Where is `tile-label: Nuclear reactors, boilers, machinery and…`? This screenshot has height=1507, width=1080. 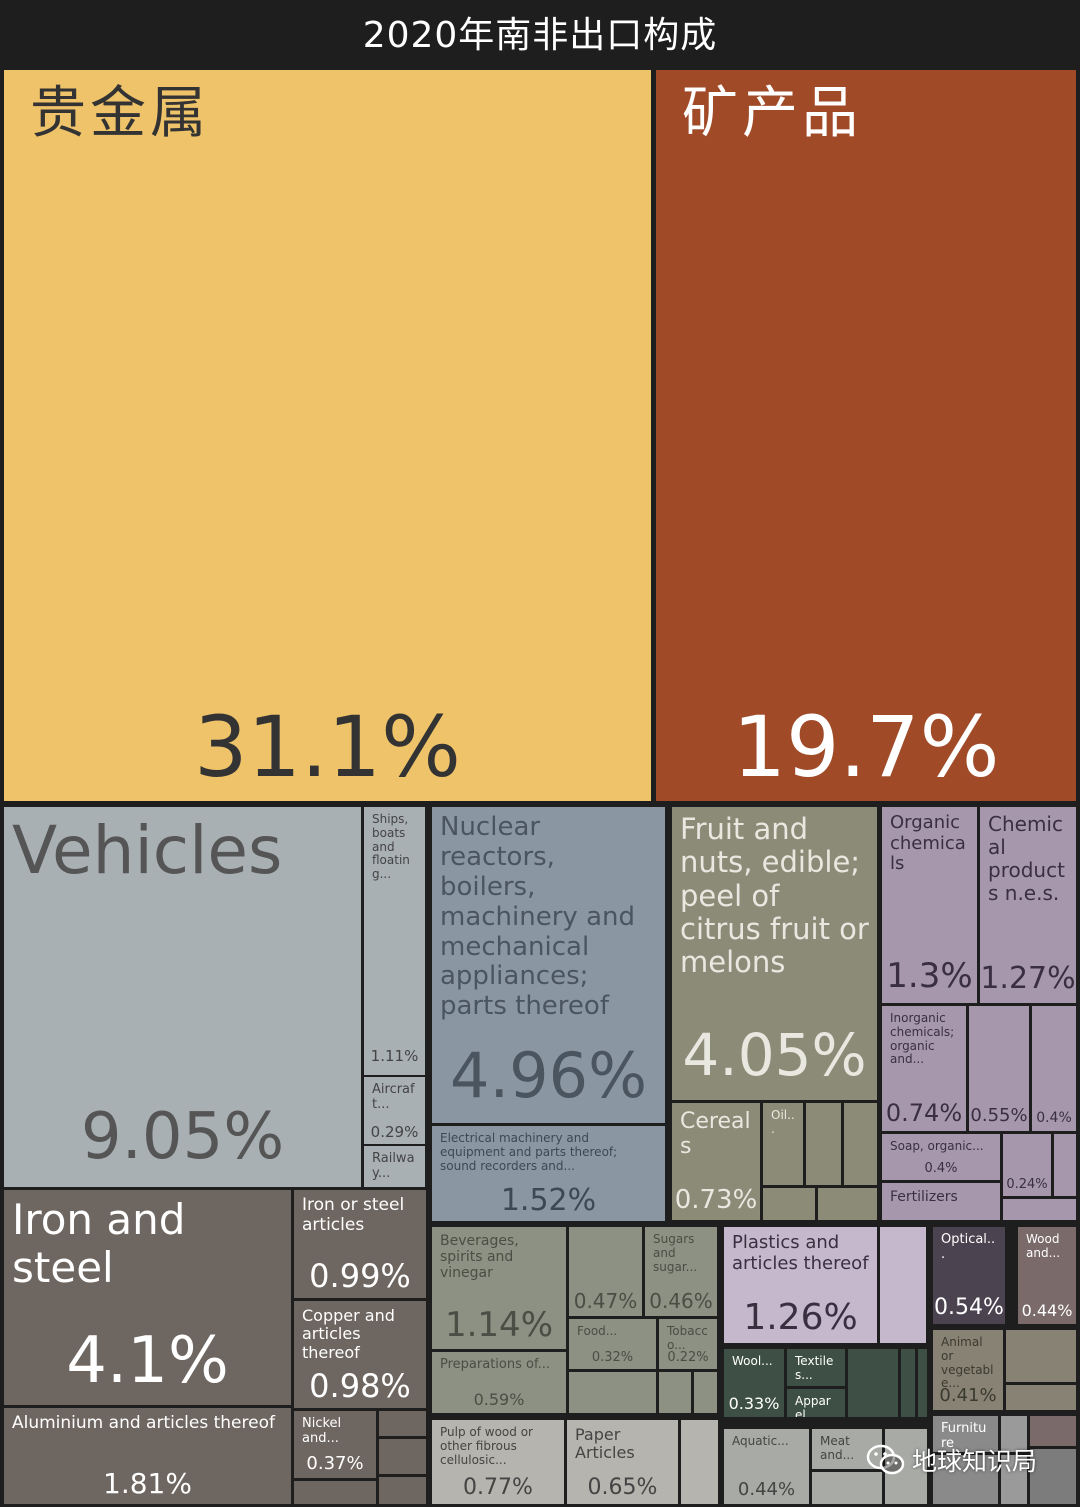 tile-label: Nuclear reactors, boilers, machinery and… is located at coordinates (537, 917).